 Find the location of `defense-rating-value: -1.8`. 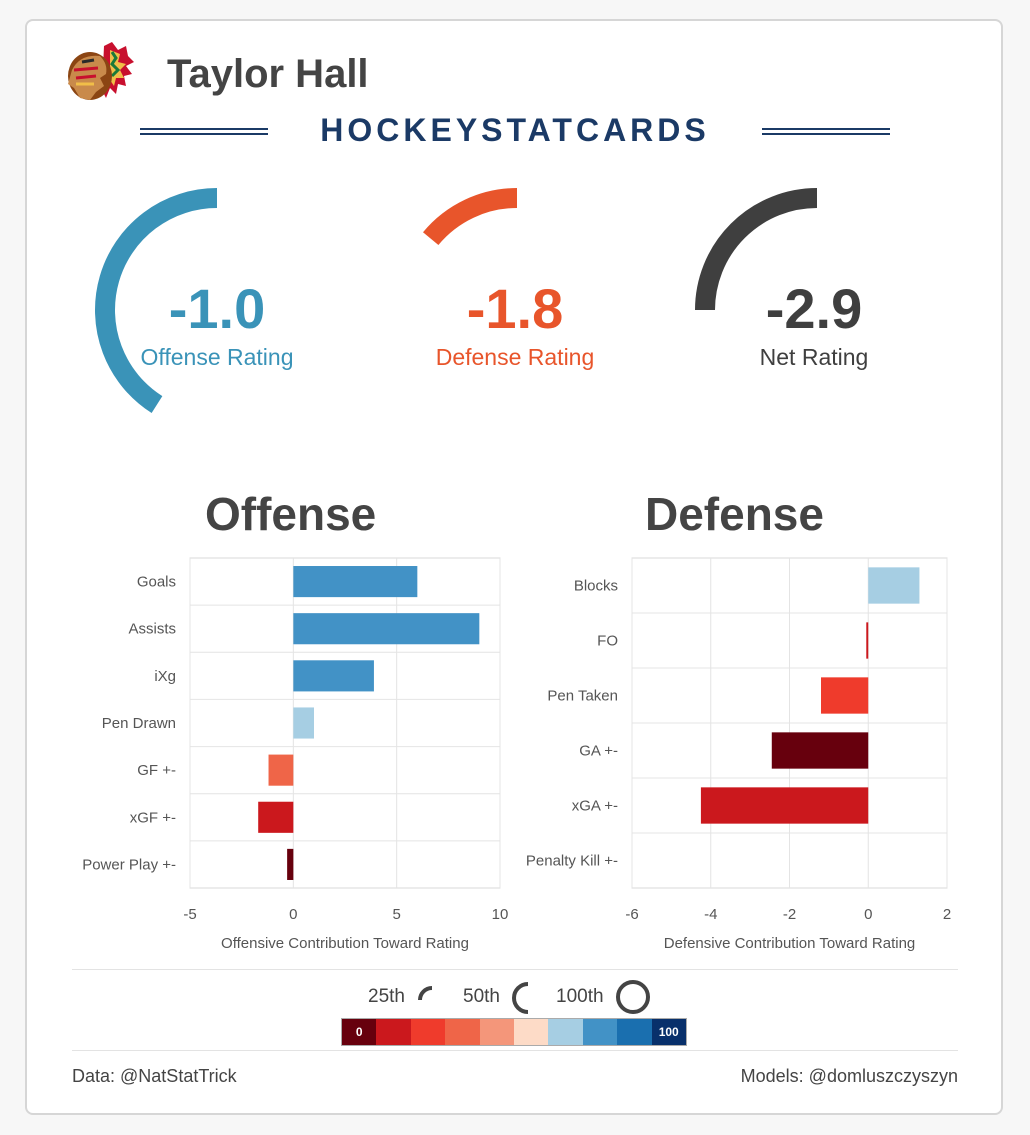

defense-rating-value: -1.8 is located at coordinates (515, 308).